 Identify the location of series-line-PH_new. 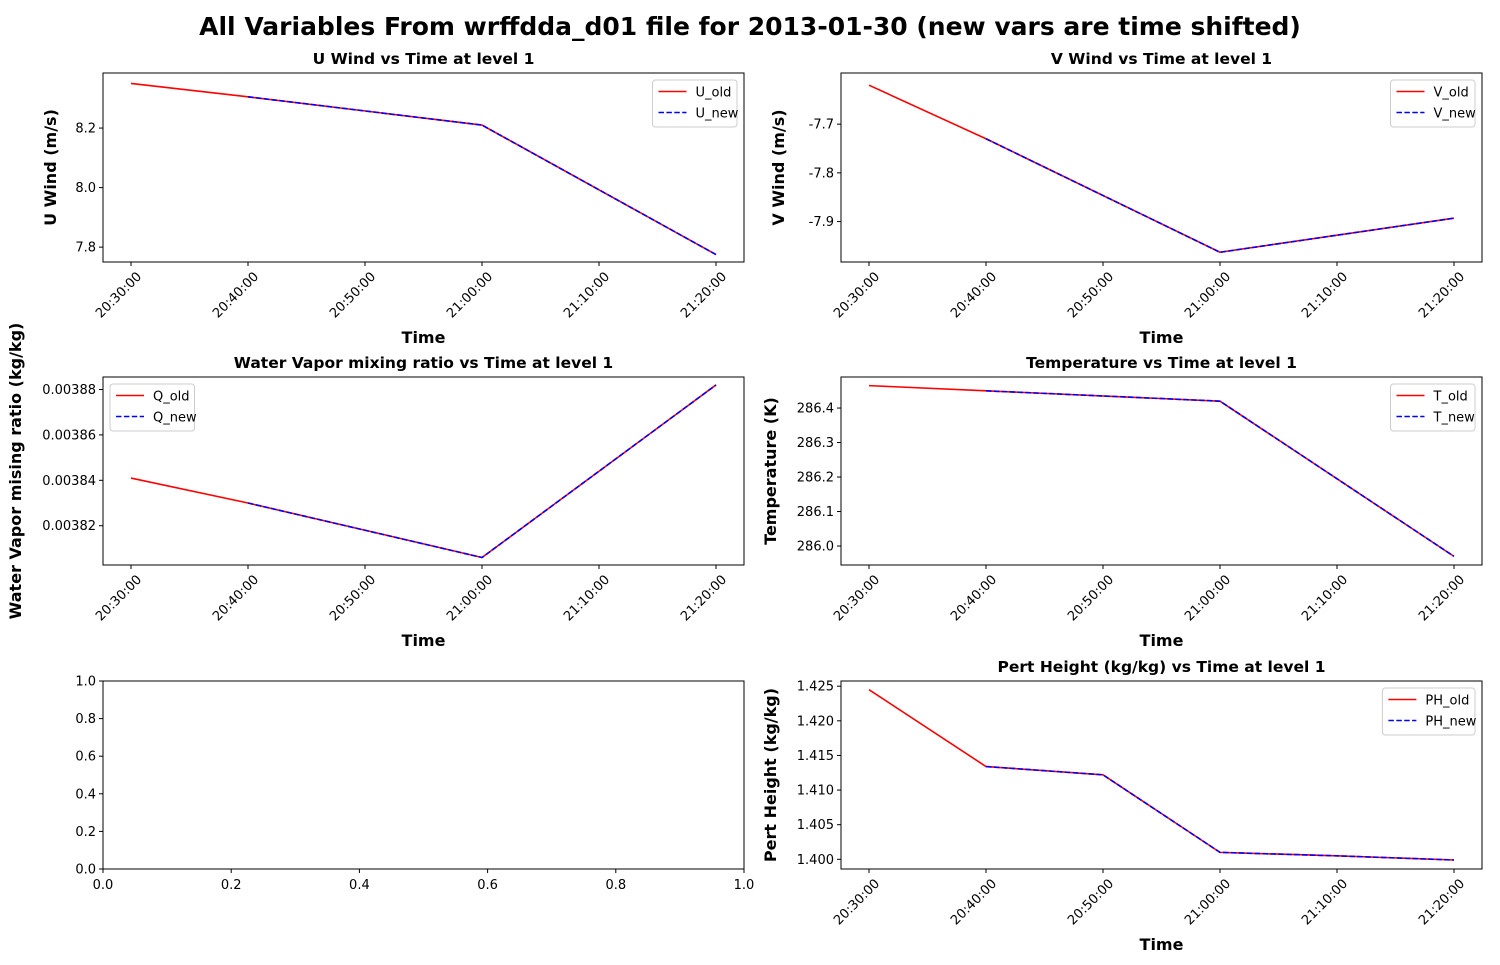
(1220, 813).